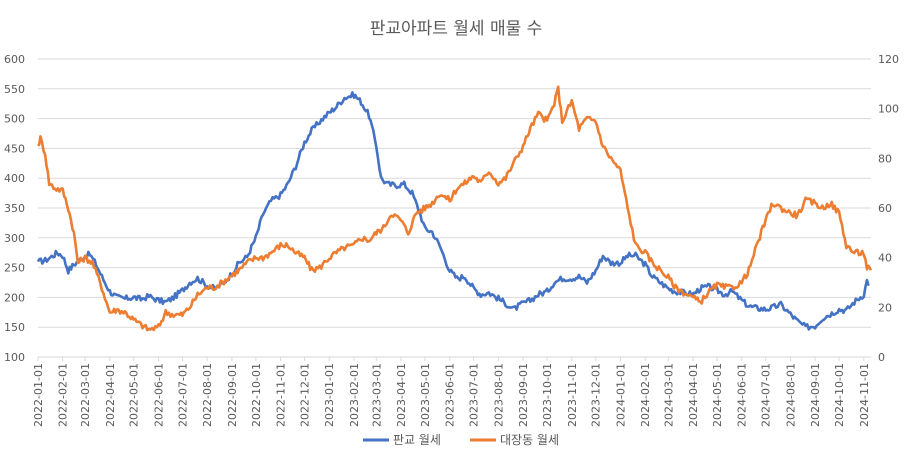 The width and height of the screenshot is (912, 461). Describe the element at coordinates (839, 395) in the screenshot. I see `x-tick-label: 2024-10-01` at that location.